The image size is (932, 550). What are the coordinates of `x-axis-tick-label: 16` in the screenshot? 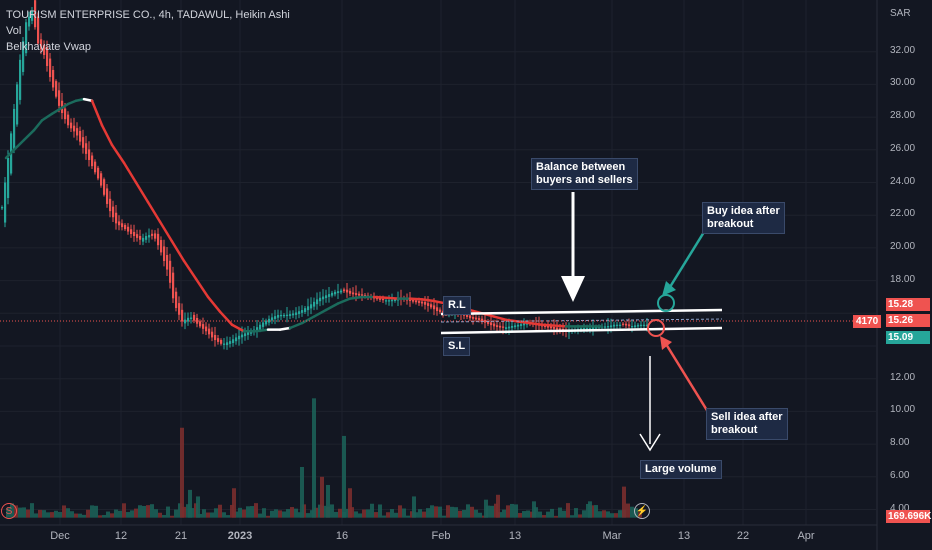 It's located at (342, 536).